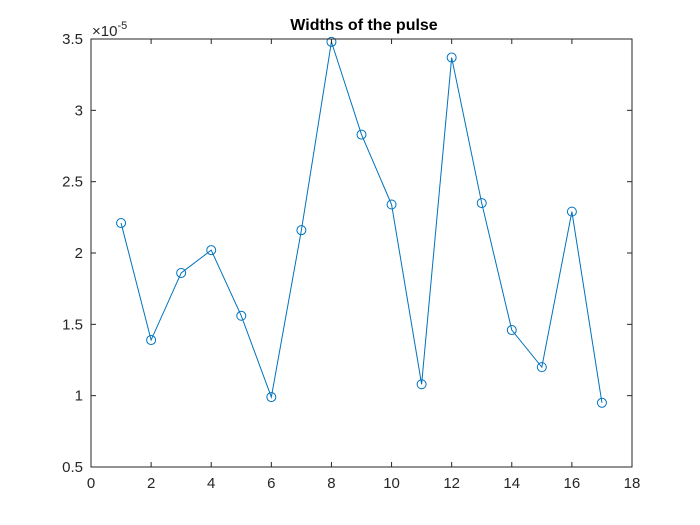 This screenshot has width=700, height=525. I want to click on y-tick-label: 0.5, so click(72, 467).